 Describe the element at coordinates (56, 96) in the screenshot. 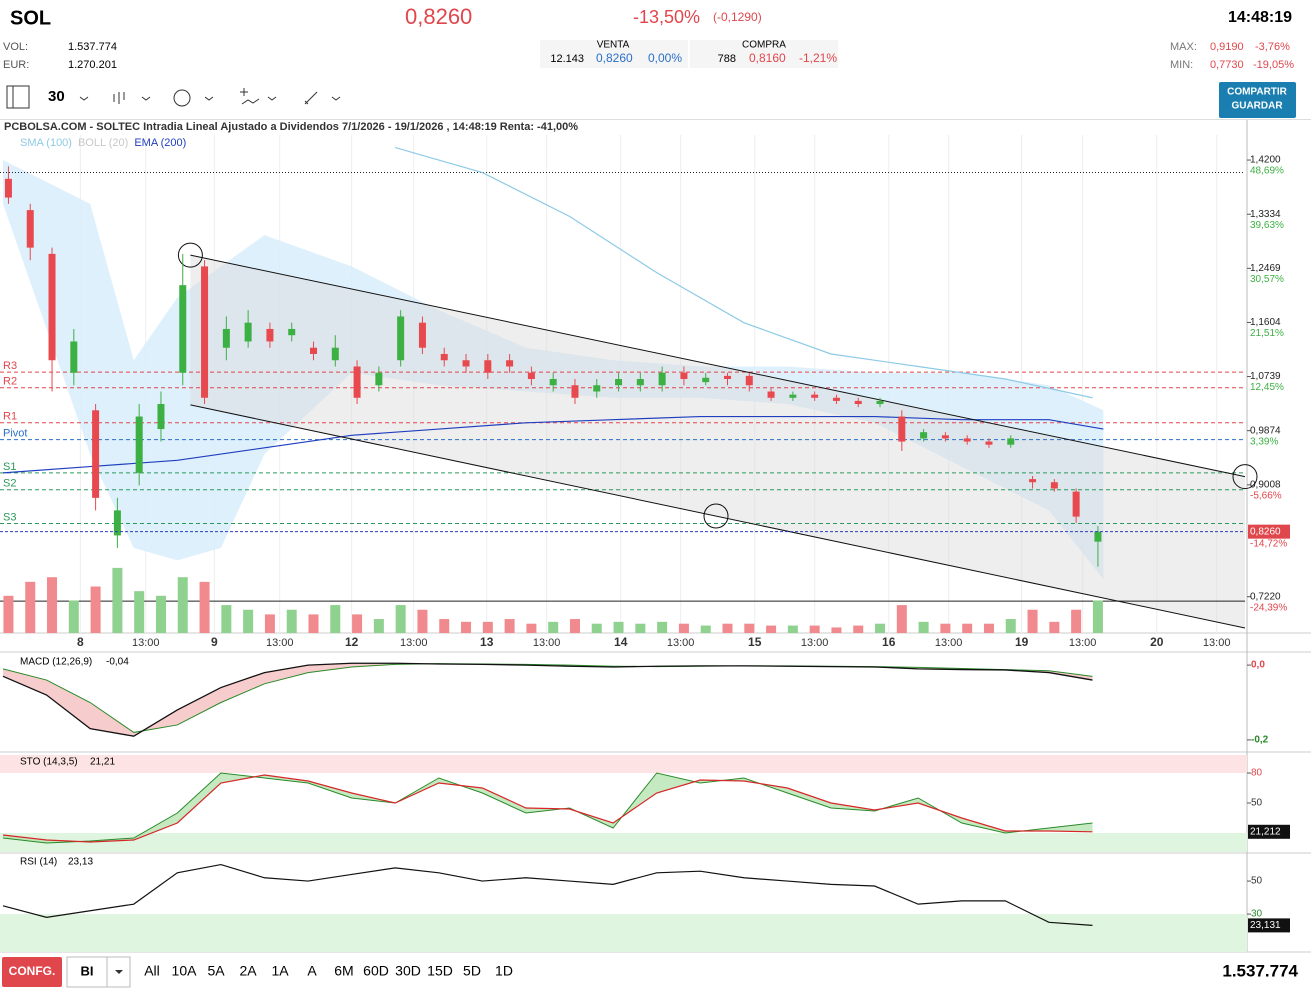

I see `interval: 30` at that location.